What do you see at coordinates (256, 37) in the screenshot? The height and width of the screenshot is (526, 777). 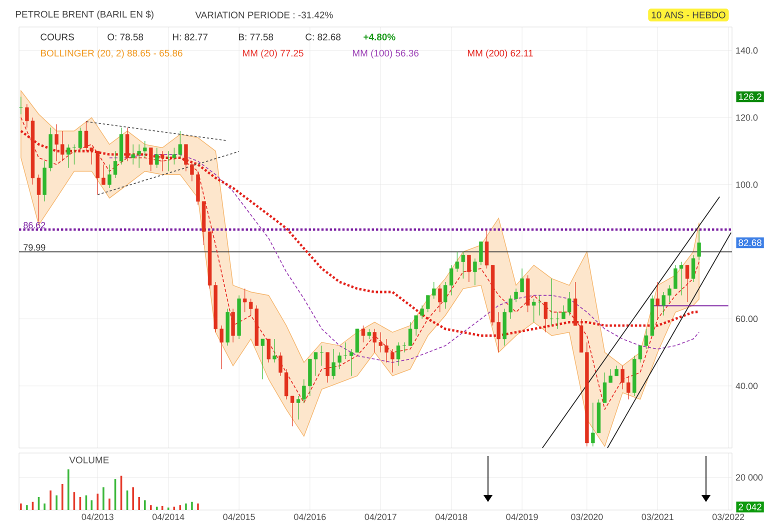 I see `annotation: B: 77.58` at bounding box center [256, 37].